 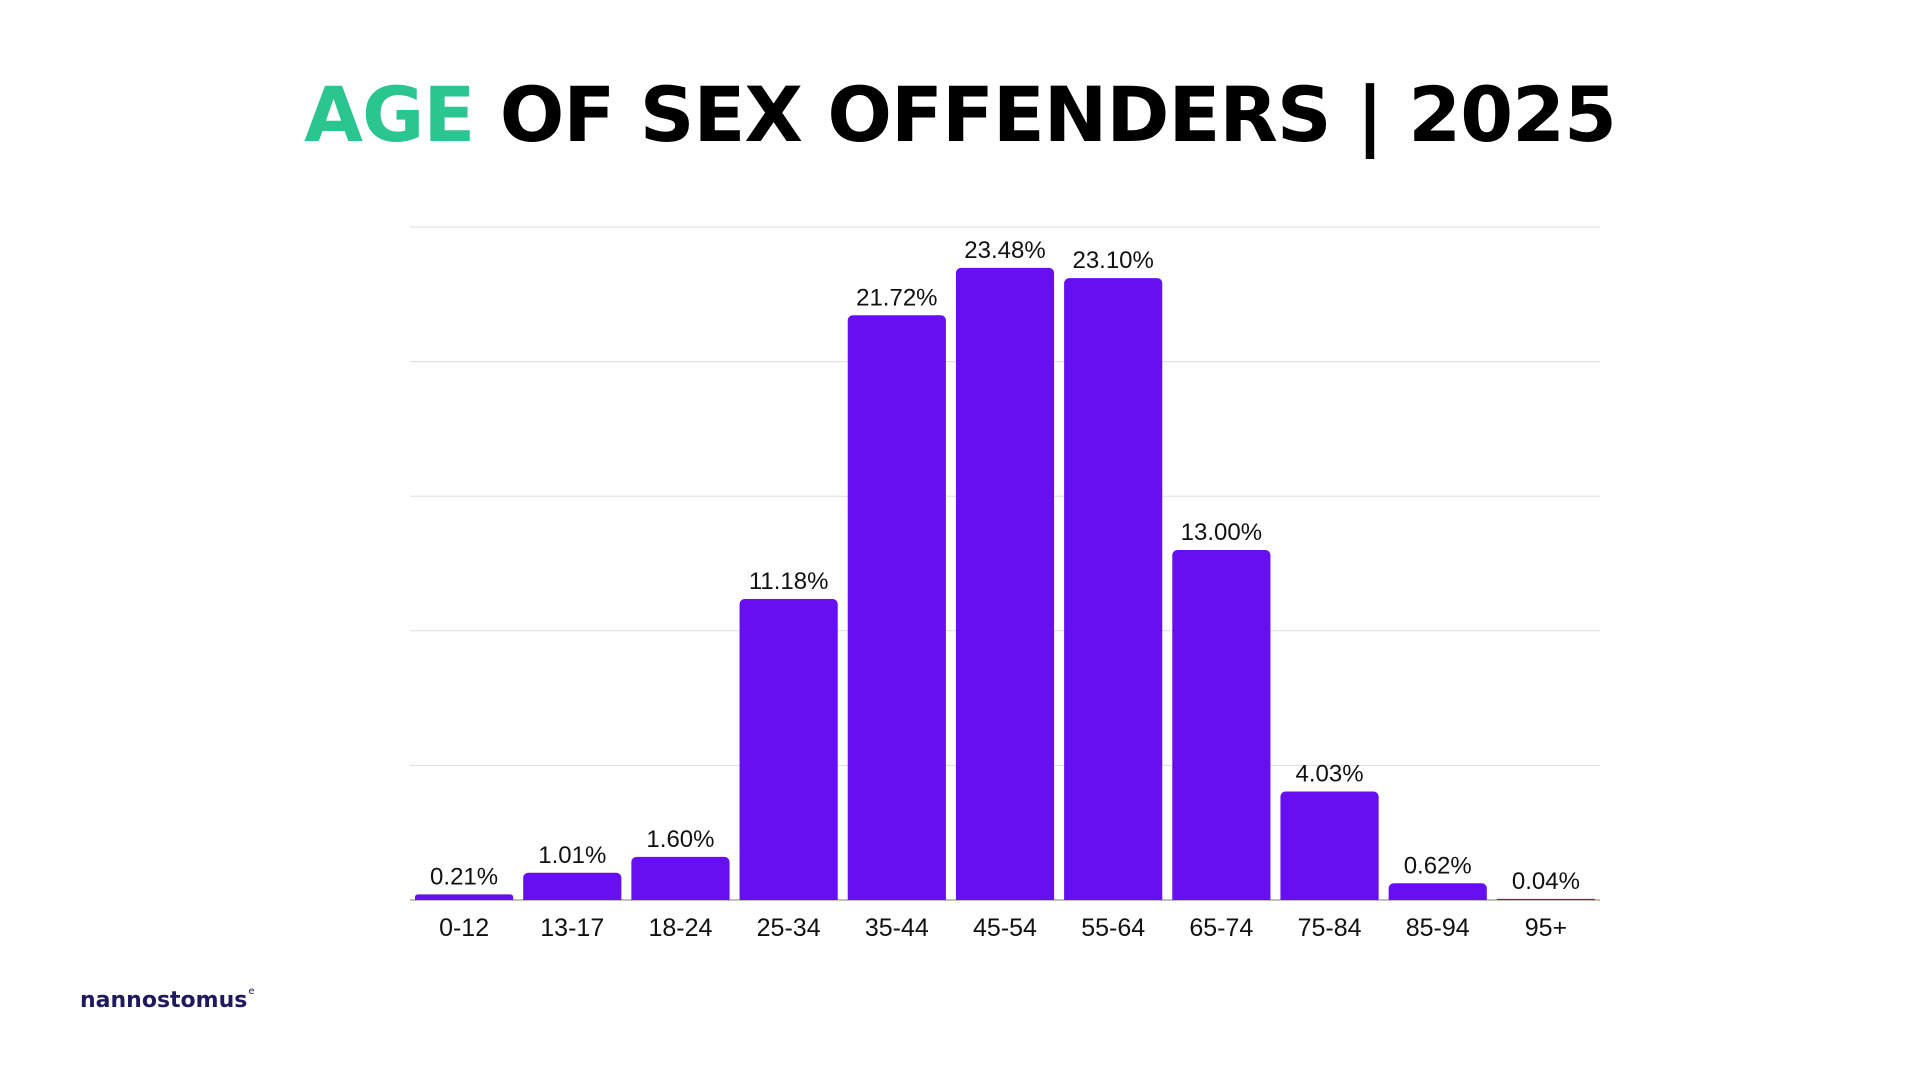 I want to click on chart-title-accent: AGE, so click(x=389, y=114).